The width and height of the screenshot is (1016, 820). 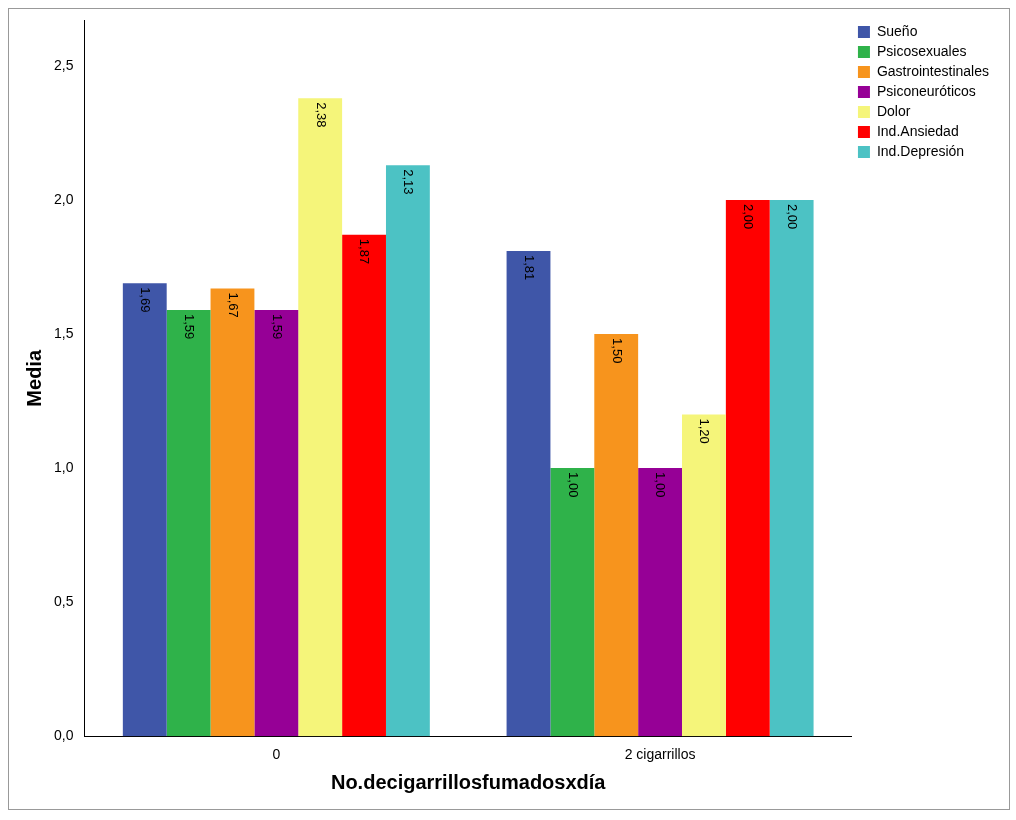 What do you see at coordinates (920, 150) in the screenshot?
I see `legend-label: Ind.Depresión` at bounding box center [920, 150].